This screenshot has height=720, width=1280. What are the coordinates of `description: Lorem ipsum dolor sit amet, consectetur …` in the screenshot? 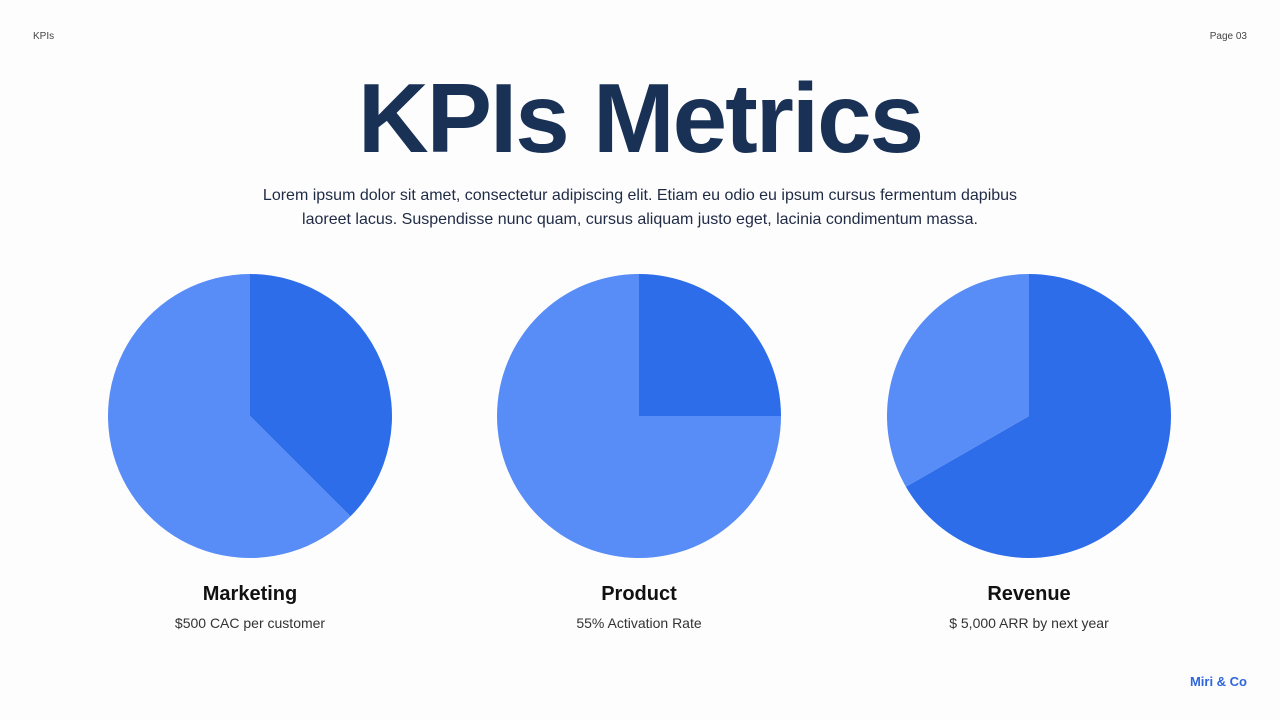 It's located at (640, 207).